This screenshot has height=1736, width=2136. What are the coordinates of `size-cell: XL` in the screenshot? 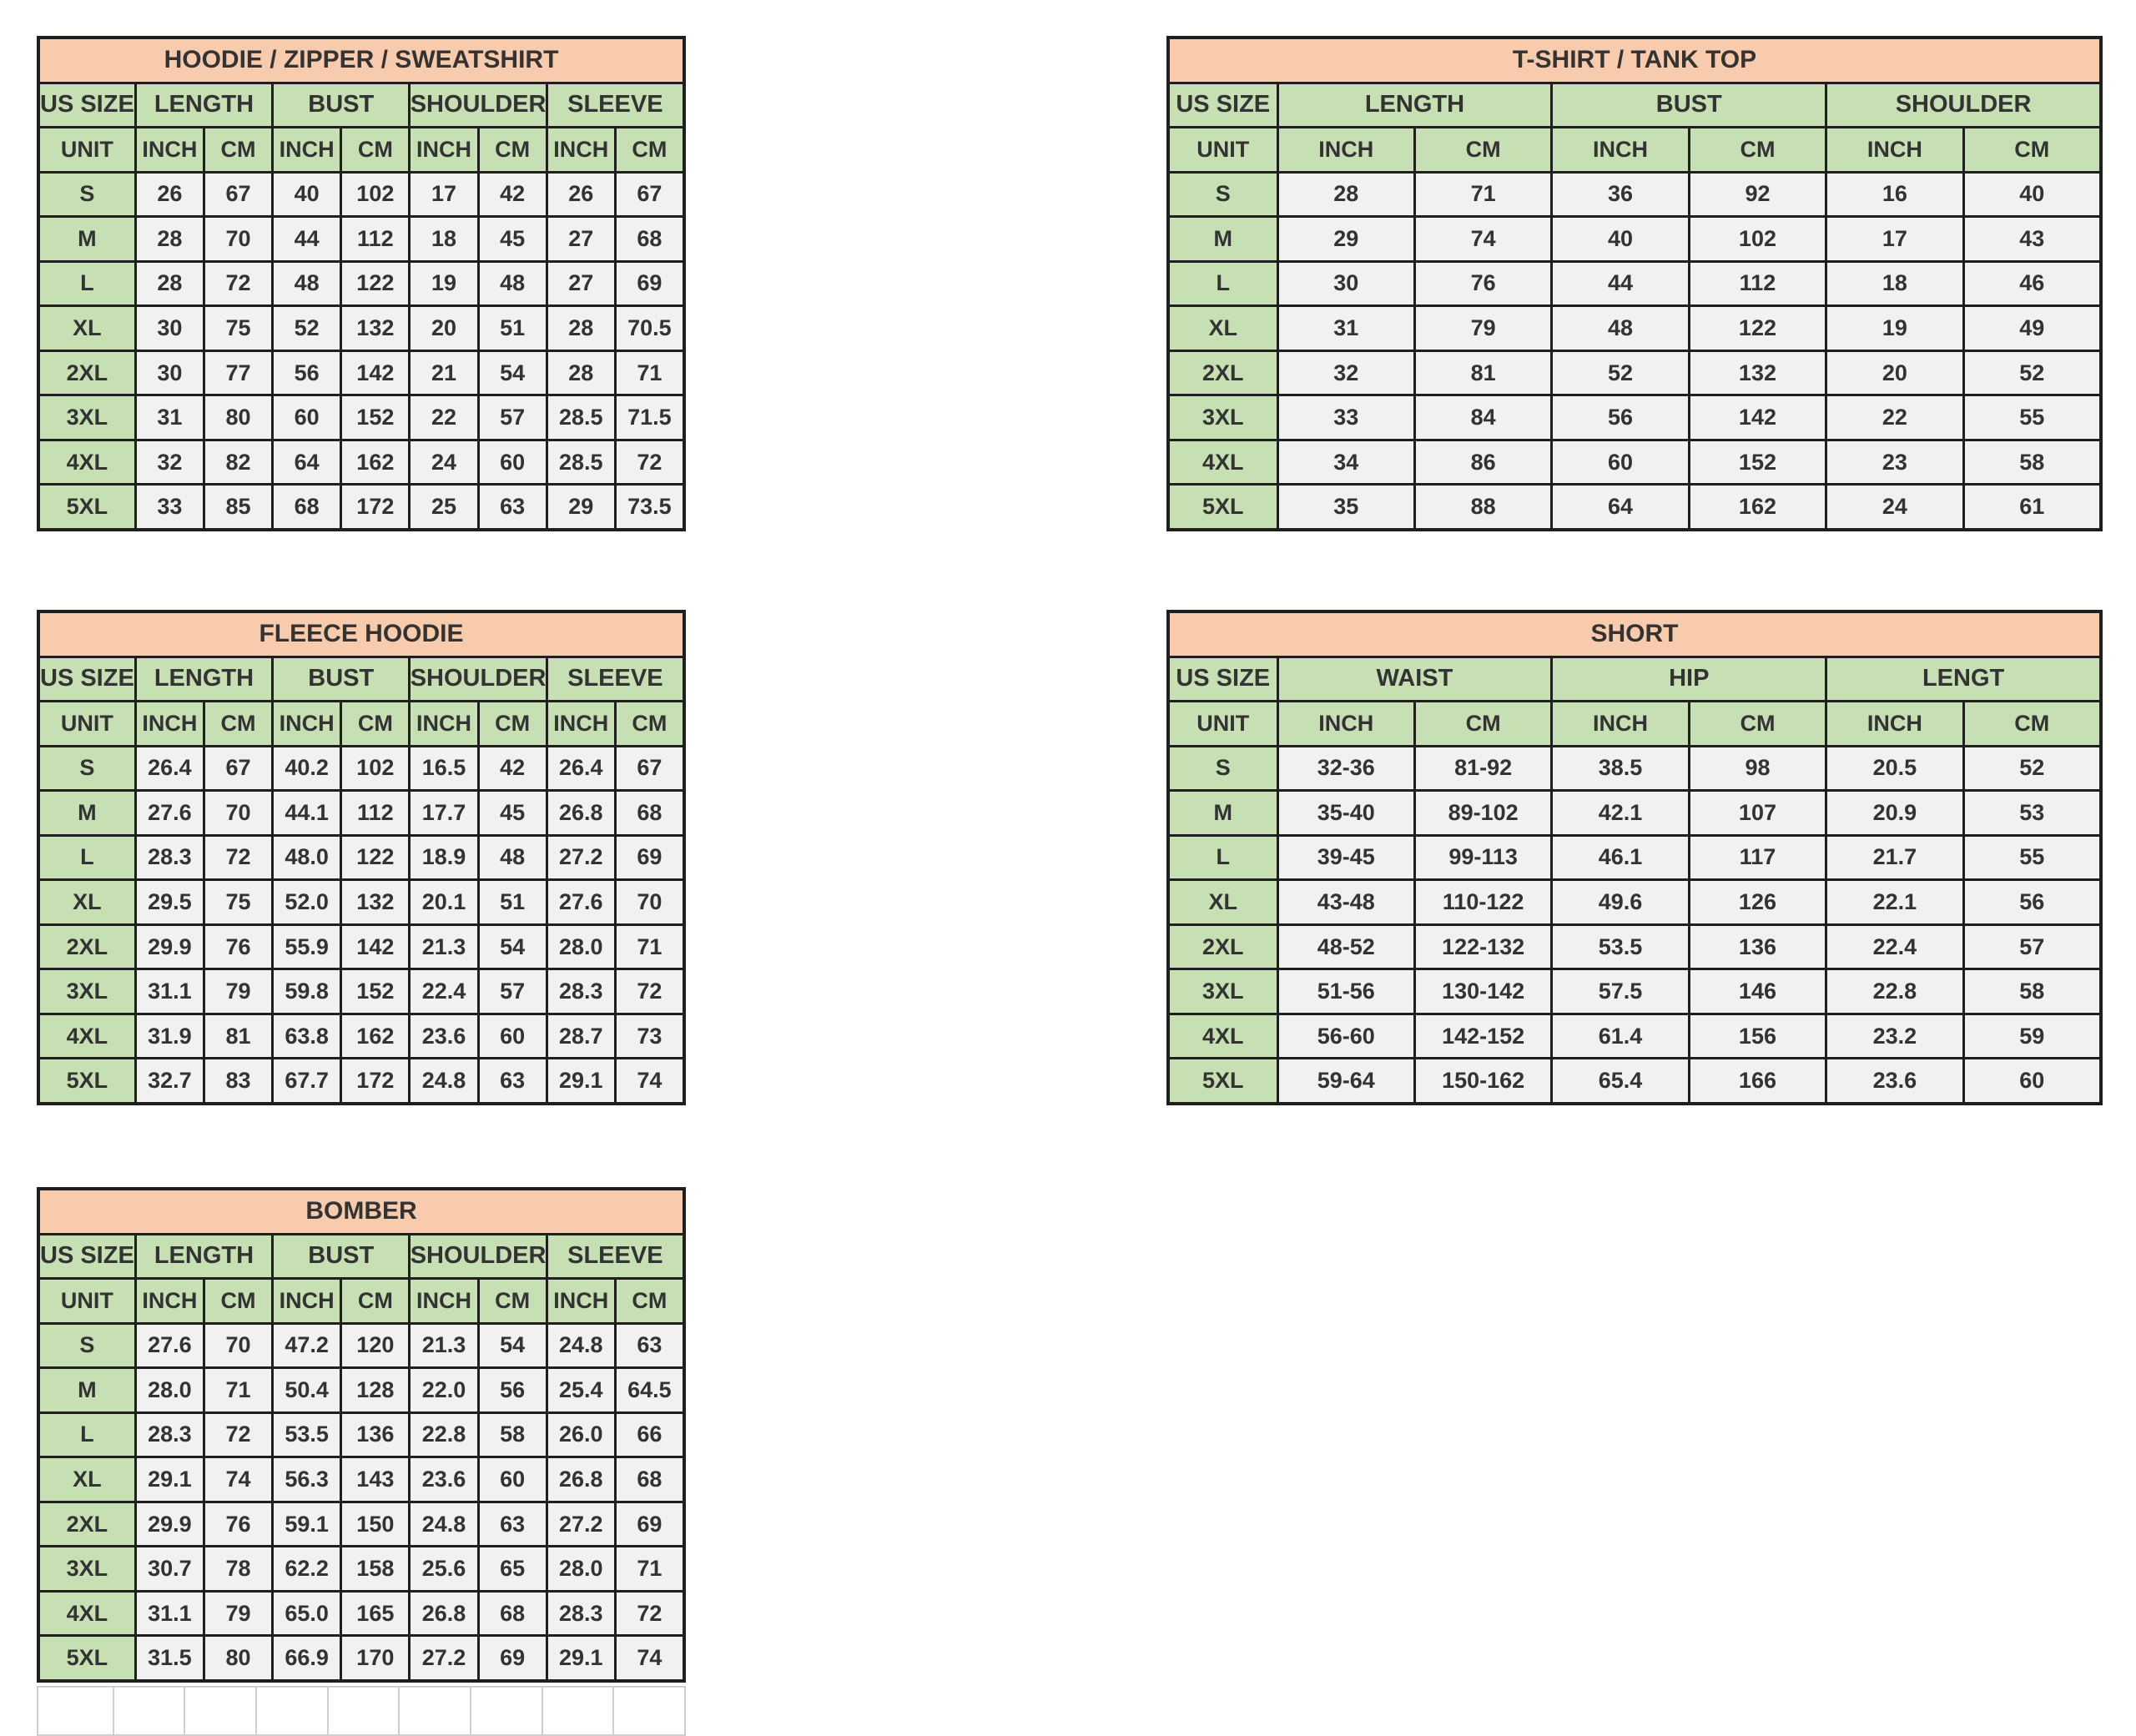 It's located at (1223, 328).